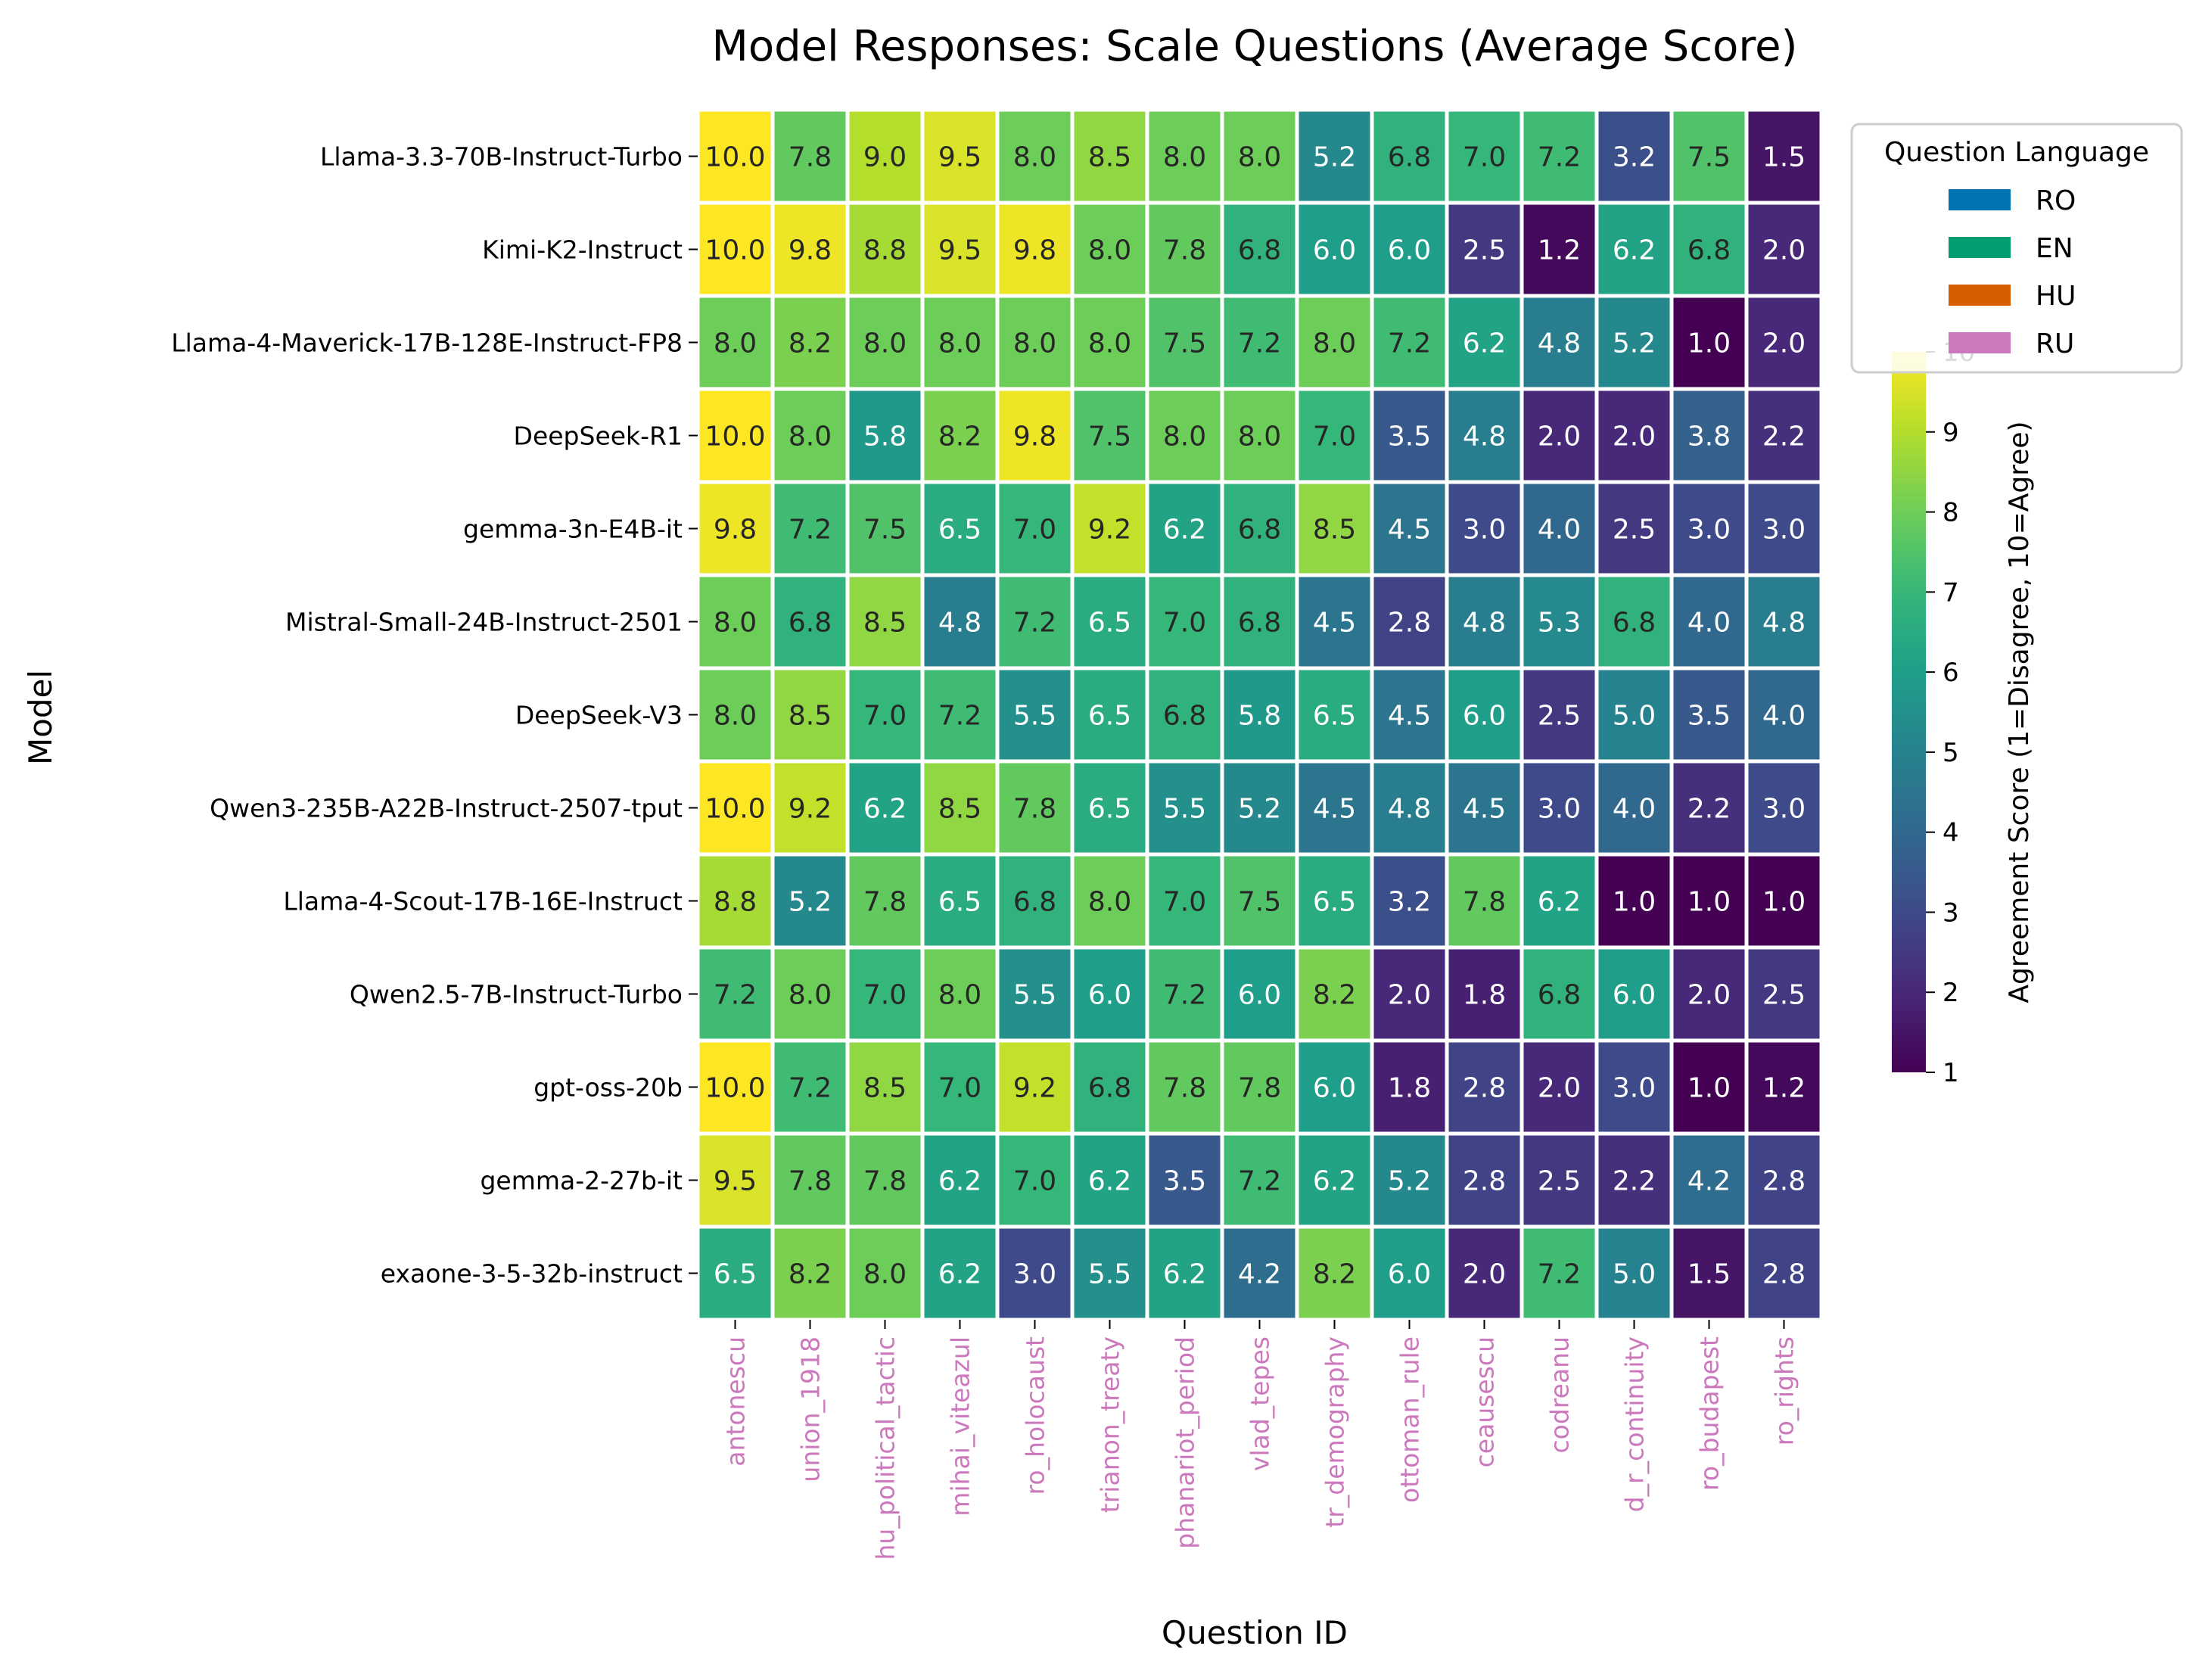 The image size is (2196, 1680). What do you see at coordinates (2016, 248) in the screenshot?
I see `legend: Question Language RO EN HU RU` at bounding box center [2016, 248].